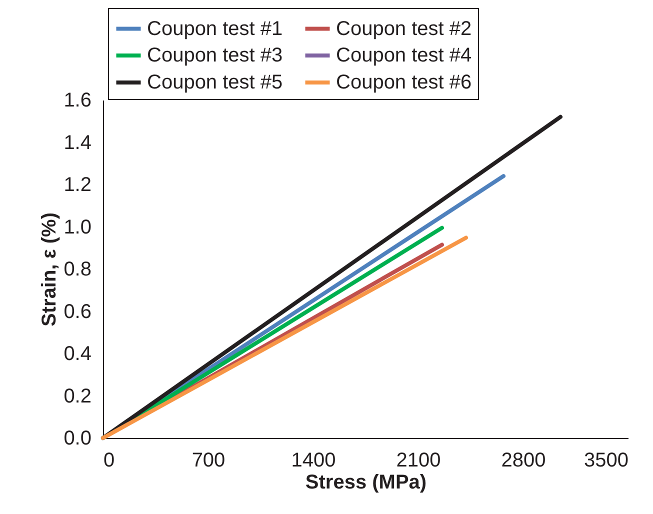 The image size is (653, 514). Describe the element at coordinates (78, 185) in the screenshot. I see `y-tick-label: 1.2` at that location.